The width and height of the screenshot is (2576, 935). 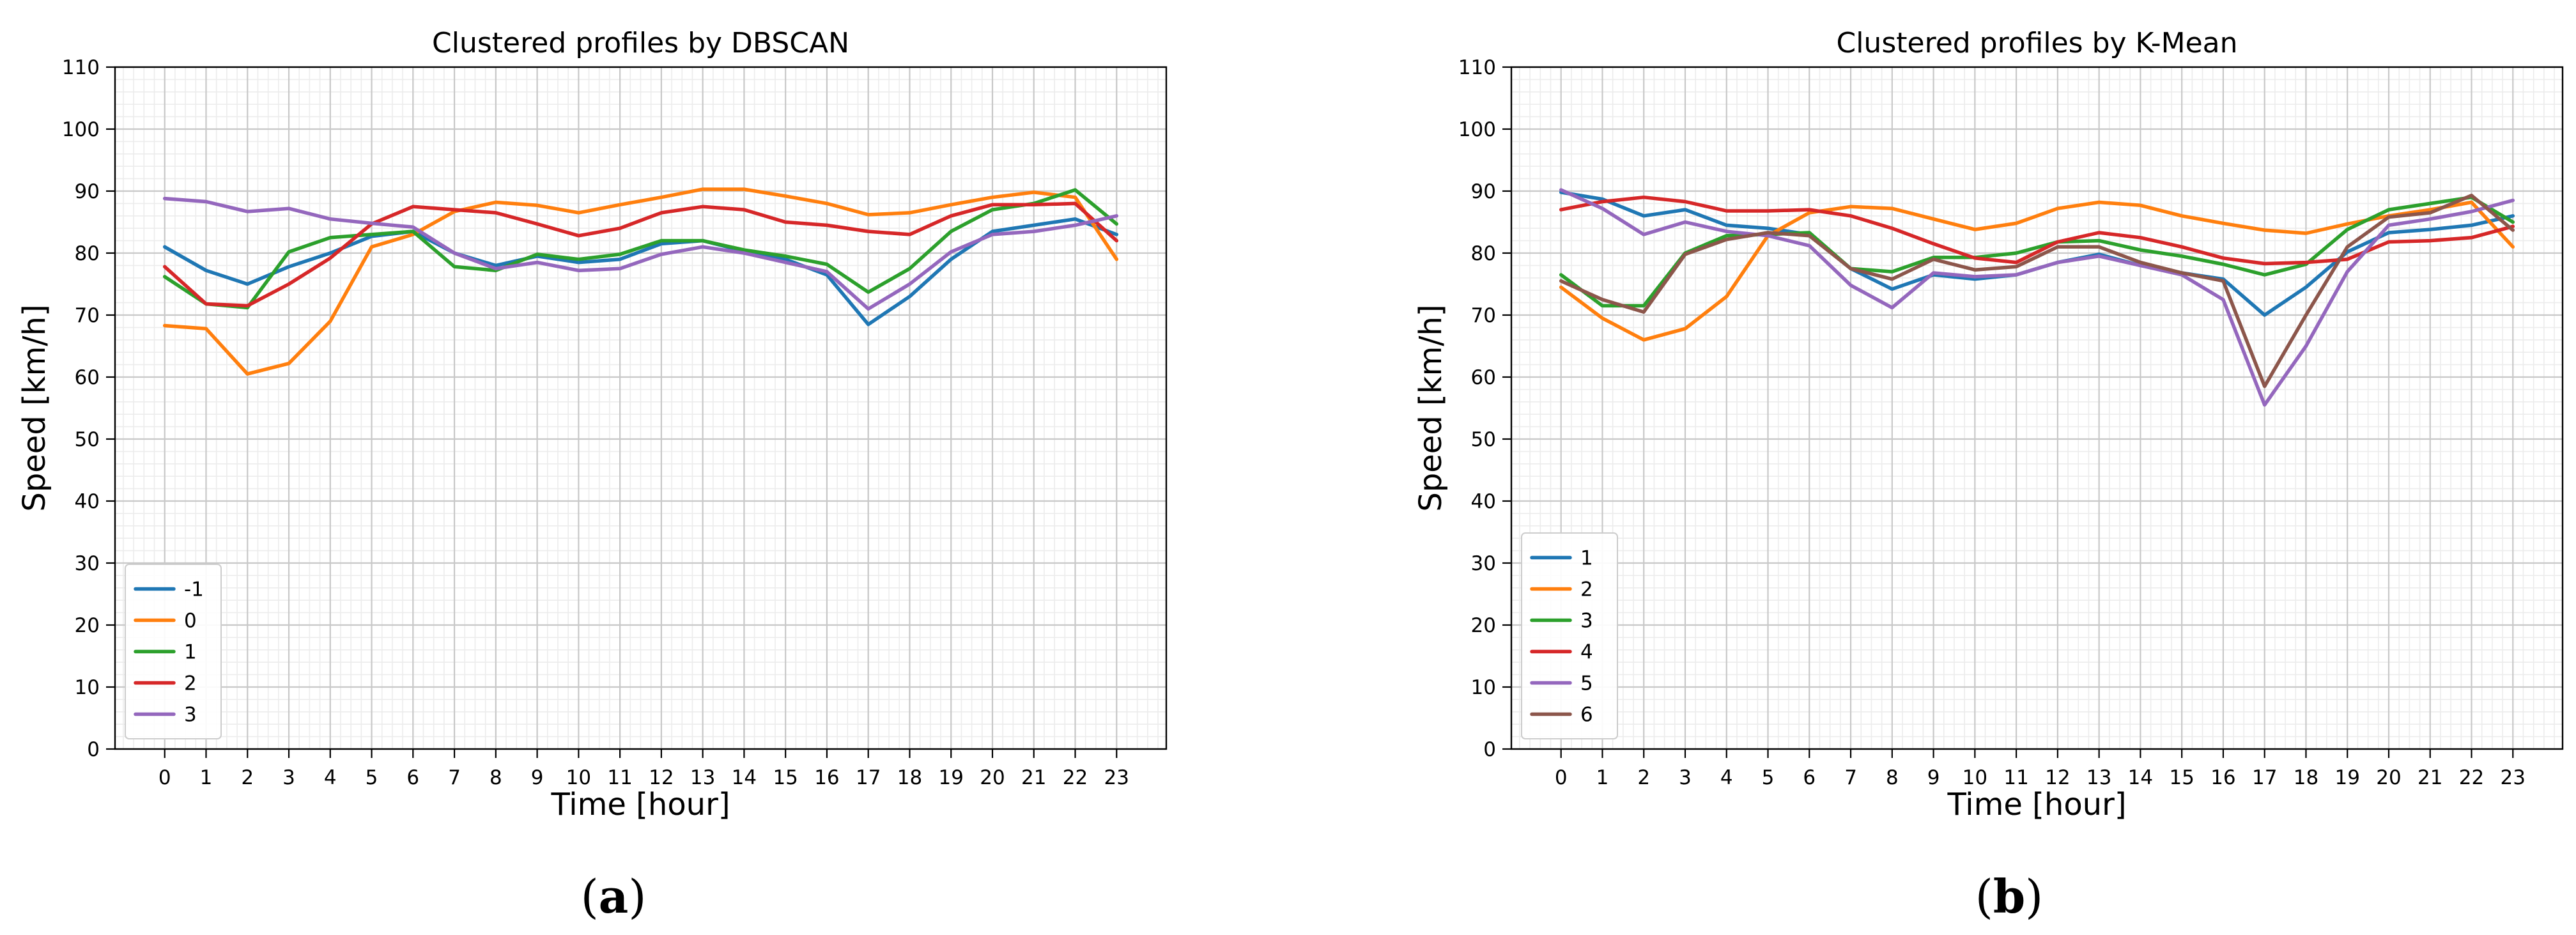 I want to click on panel-b-y-tick-label: 30, so click(x=1483, y=563).